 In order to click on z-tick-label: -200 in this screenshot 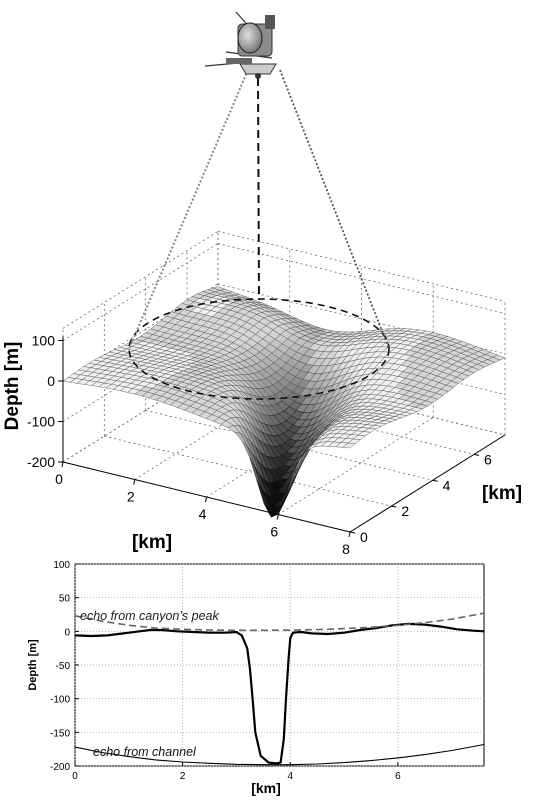, I will do `click(41, 462)`.